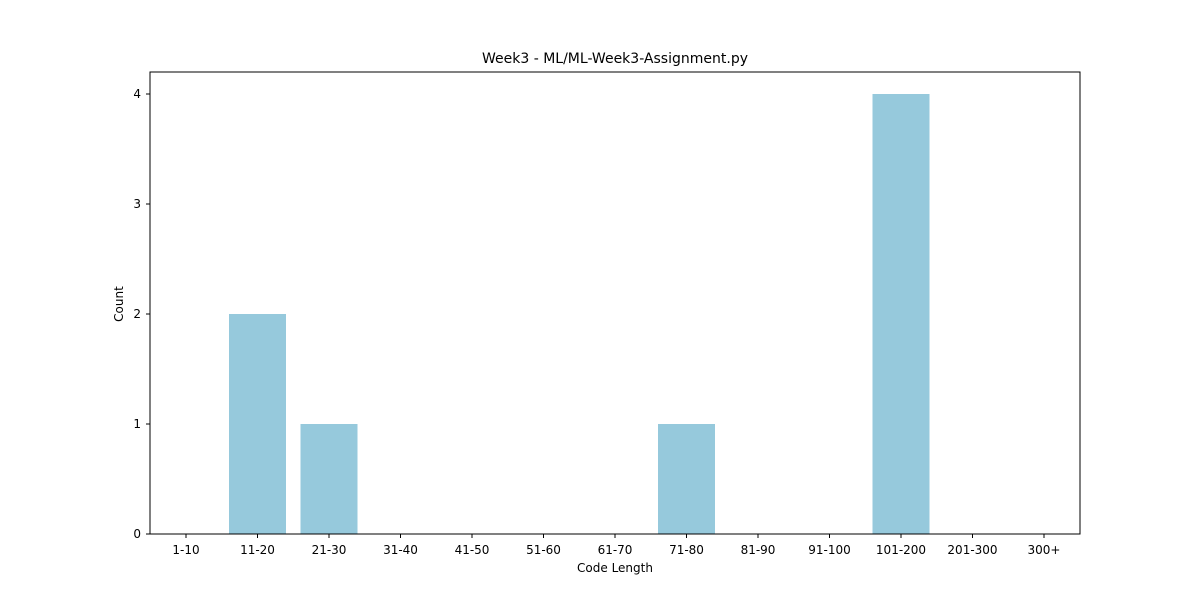 The image size is (1200, 600). Describe the element at coordinates (686, 550) in the screenshot. I see `x-tick-label: 71-80` at that location.